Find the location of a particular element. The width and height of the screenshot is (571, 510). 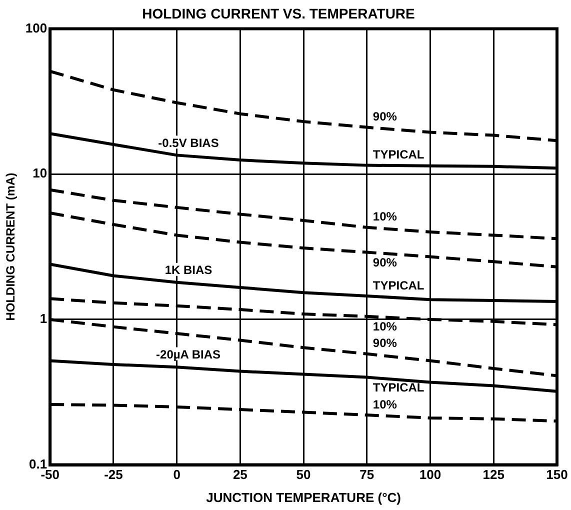

chart-title: HOLDING CURRENT VS. TEMPERATURE is located at coordinates (278, 13).